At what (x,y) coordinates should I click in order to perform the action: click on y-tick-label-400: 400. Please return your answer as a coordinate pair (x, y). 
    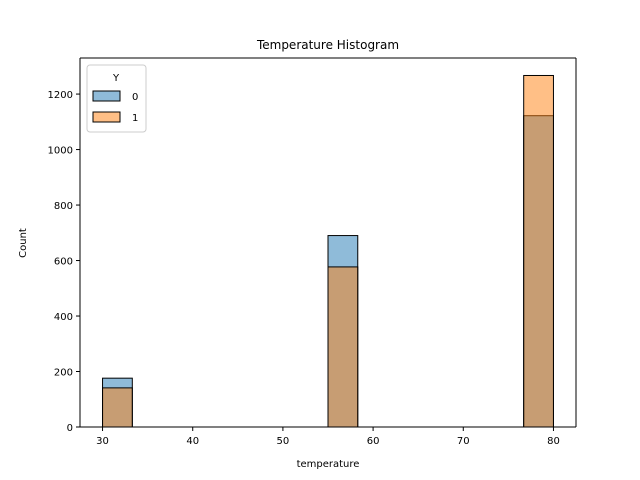
    Looking at the image, I should click on (63, 317).